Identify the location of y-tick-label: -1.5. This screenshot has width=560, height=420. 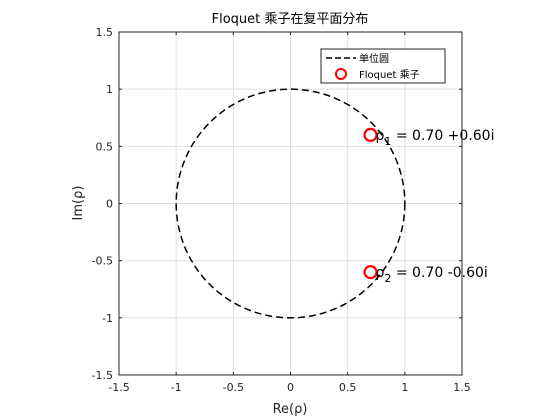
(102, 375).